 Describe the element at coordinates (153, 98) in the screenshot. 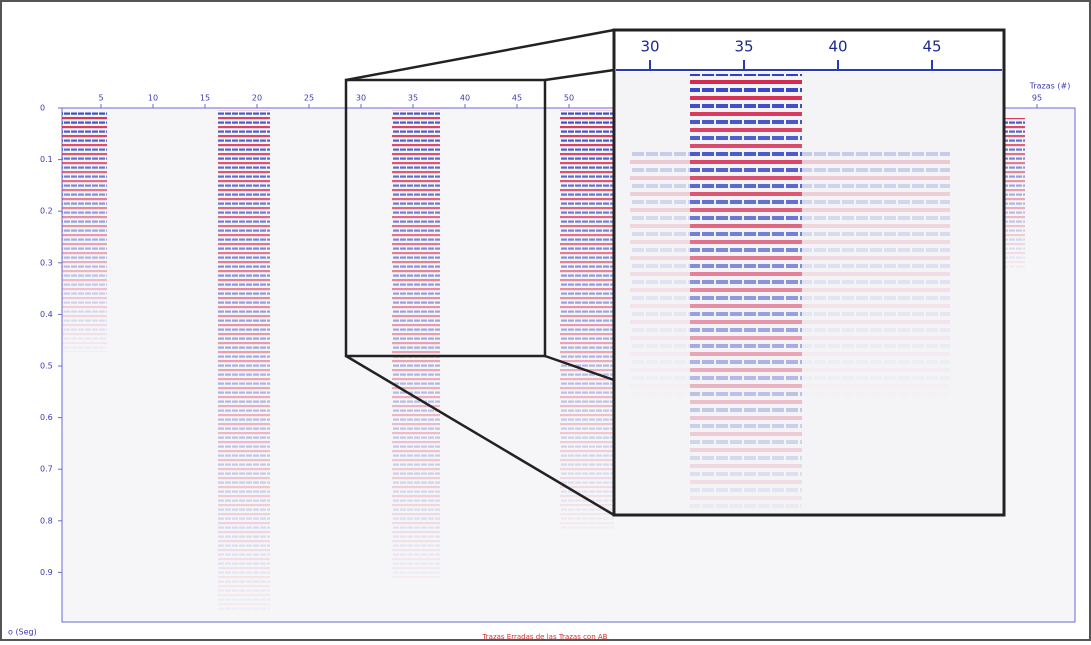

I see `x-tick-label: 10` at that location.